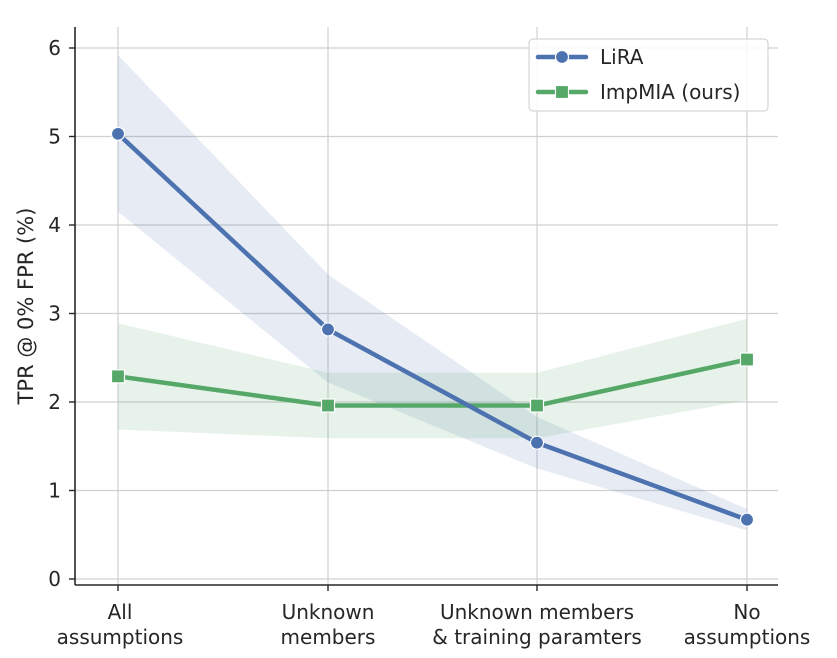 This screenshot has height=658, width=837. Describe the element at coordinates (328, 612) in the screenshot. I see `x-tick-label-line: Unknown` at that location.